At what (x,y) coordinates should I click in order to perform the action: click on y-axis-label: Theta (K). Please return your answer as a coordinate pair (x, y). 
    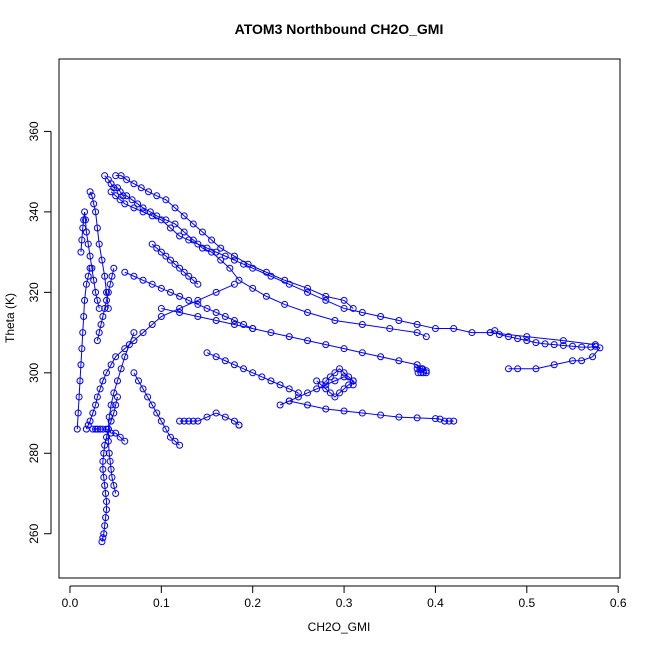
    Looking at the image, I should click on (10, 318).